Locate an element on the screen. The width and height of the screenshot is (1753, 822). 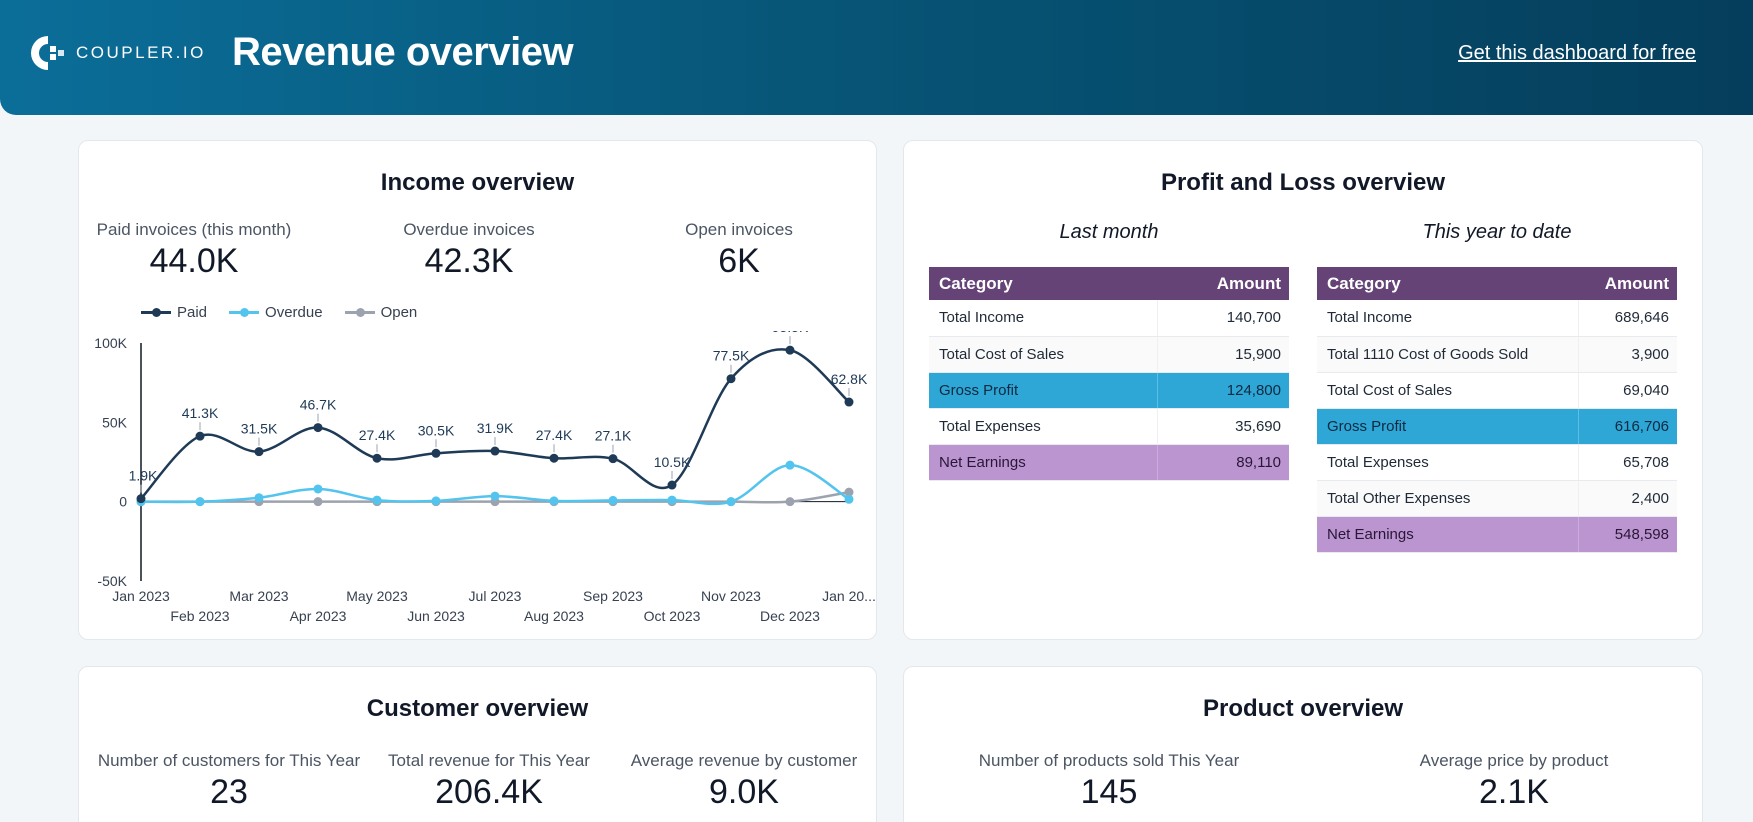
kpi-value: 2.1K is located at coordinates (1514, 792).